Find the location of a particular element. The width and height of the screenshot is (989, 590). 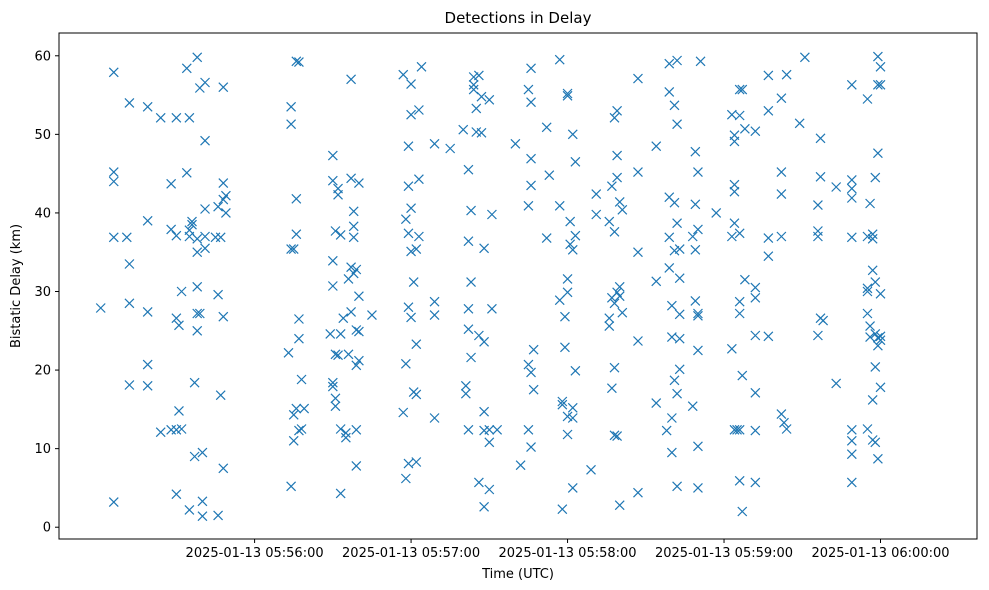

x-tick-label: 2025-01-13 06:00:00 is located at coordinates (880, 553).